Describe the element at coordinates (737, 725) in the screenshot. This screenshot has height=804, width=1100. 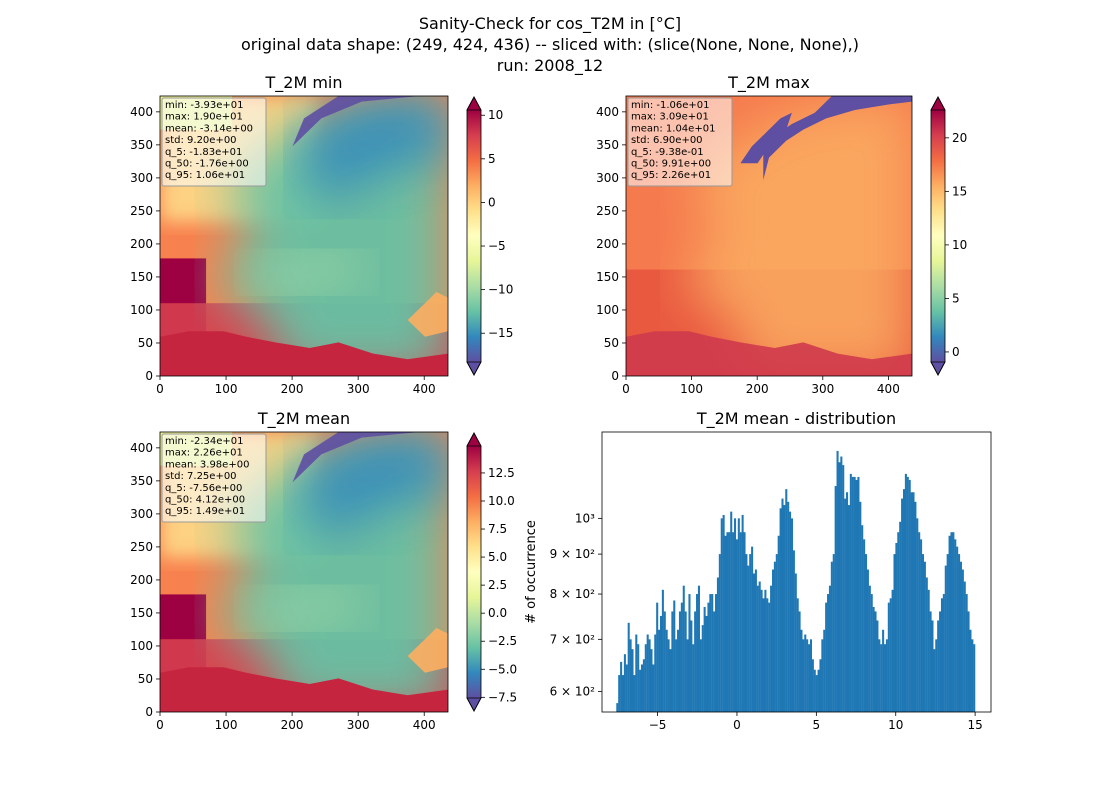
I see `x-tick-label: 0` at that location.